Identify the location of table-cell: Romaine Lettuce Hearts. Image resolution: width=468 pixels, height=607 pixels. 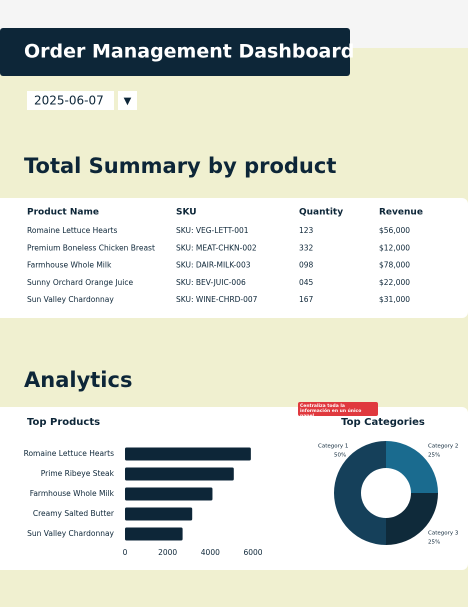
(72, 230).